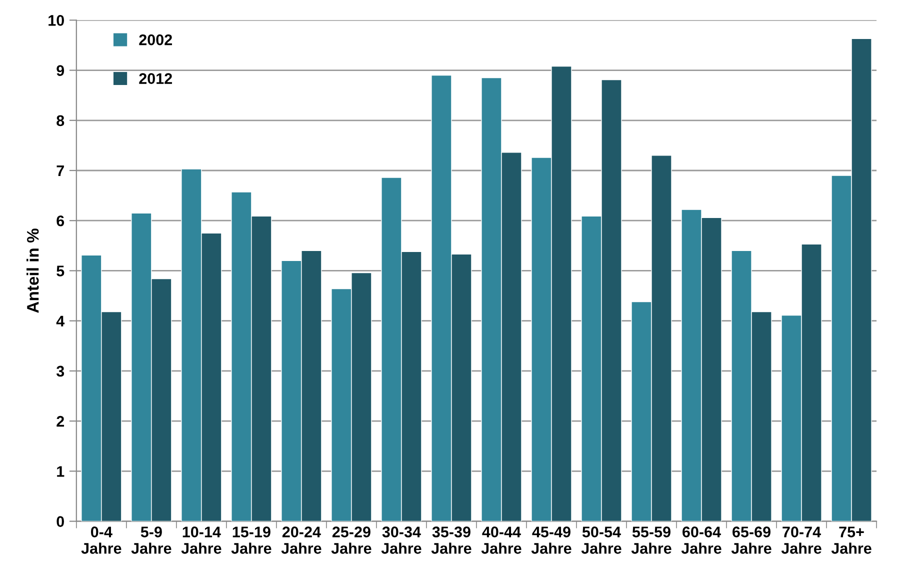 Image resolution: width=899 pixels, height=576 pixels. I want to click on y-tick-label: 1, so click(60, 471).